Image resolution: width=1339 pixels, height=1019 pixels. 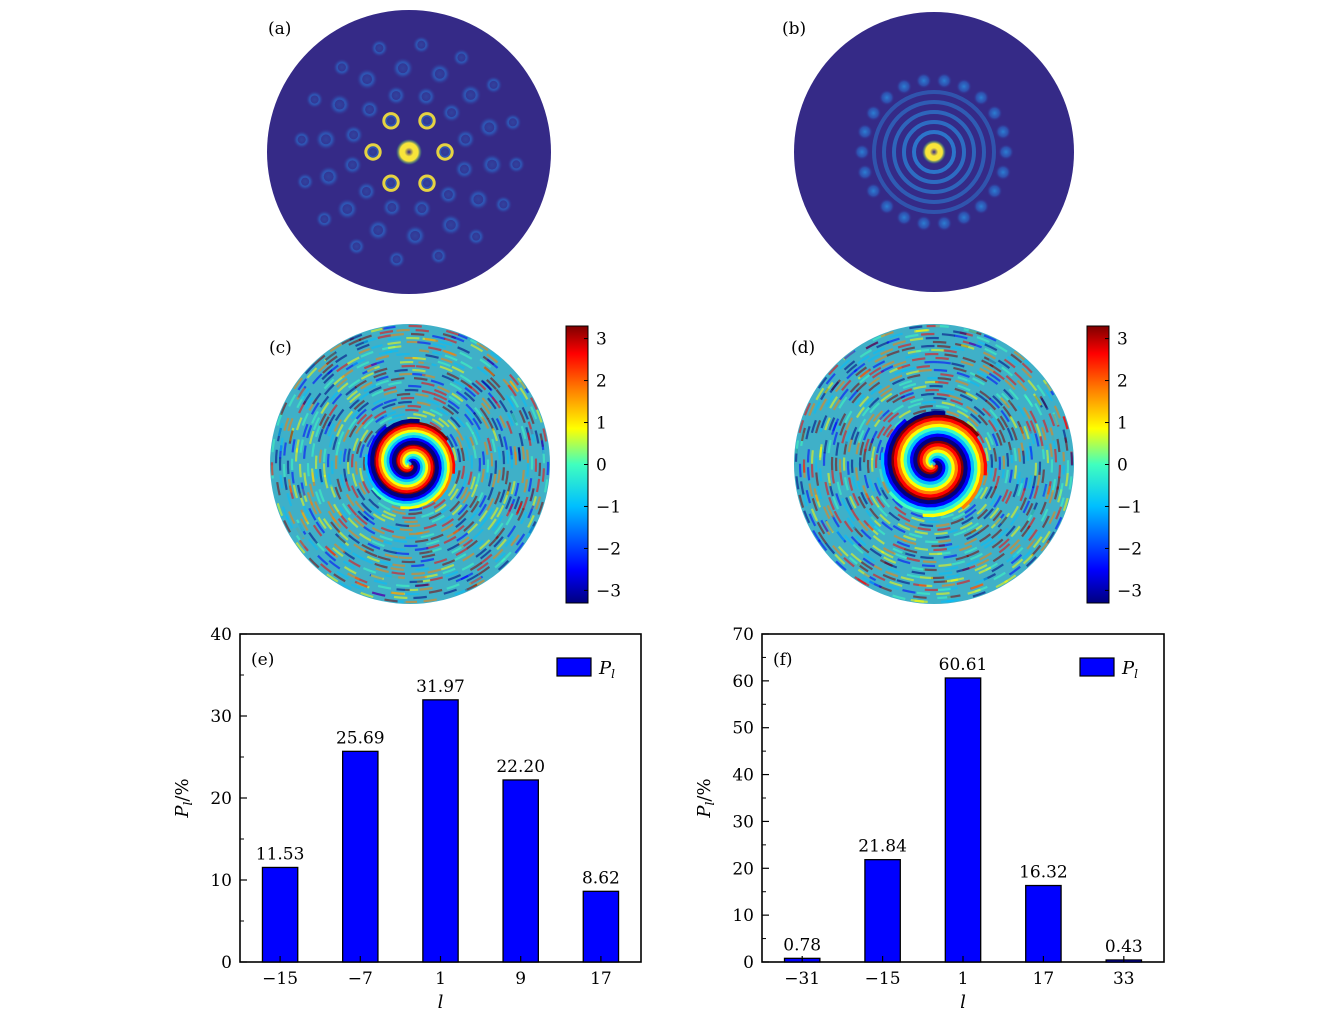 I want to click on intensity-ring, so click(x=934, y=152).